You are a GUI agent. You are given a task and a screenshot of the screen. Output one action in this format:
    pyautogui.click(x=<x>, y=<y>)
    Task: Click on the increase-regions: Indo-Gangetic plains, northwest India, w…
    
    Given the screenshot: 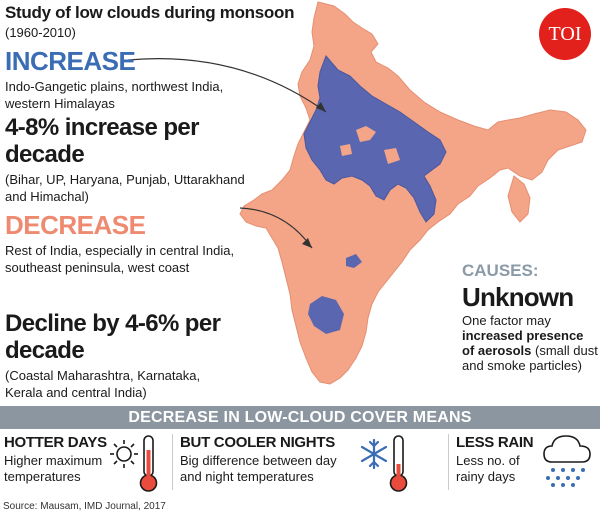 What is the action you would take?
    pyautogui.click(x=114, y=95)
    